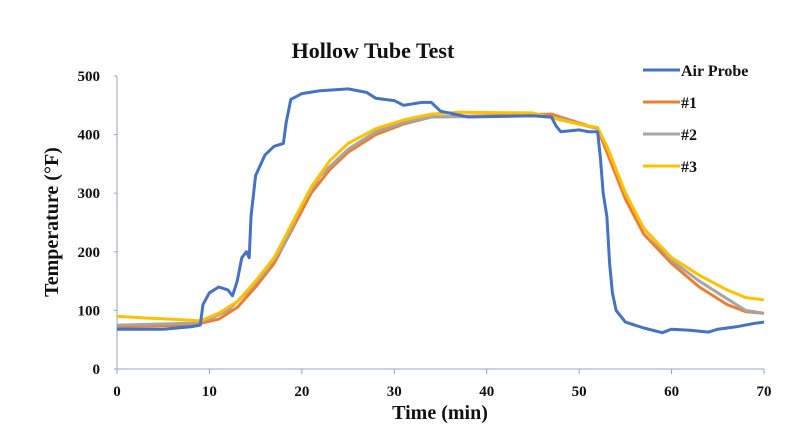 The width and height of the screenshot is (800, 438). Describe the element at coordinates (764, 392) in the screenshot. I see `x-tick-label: 70` at that location.